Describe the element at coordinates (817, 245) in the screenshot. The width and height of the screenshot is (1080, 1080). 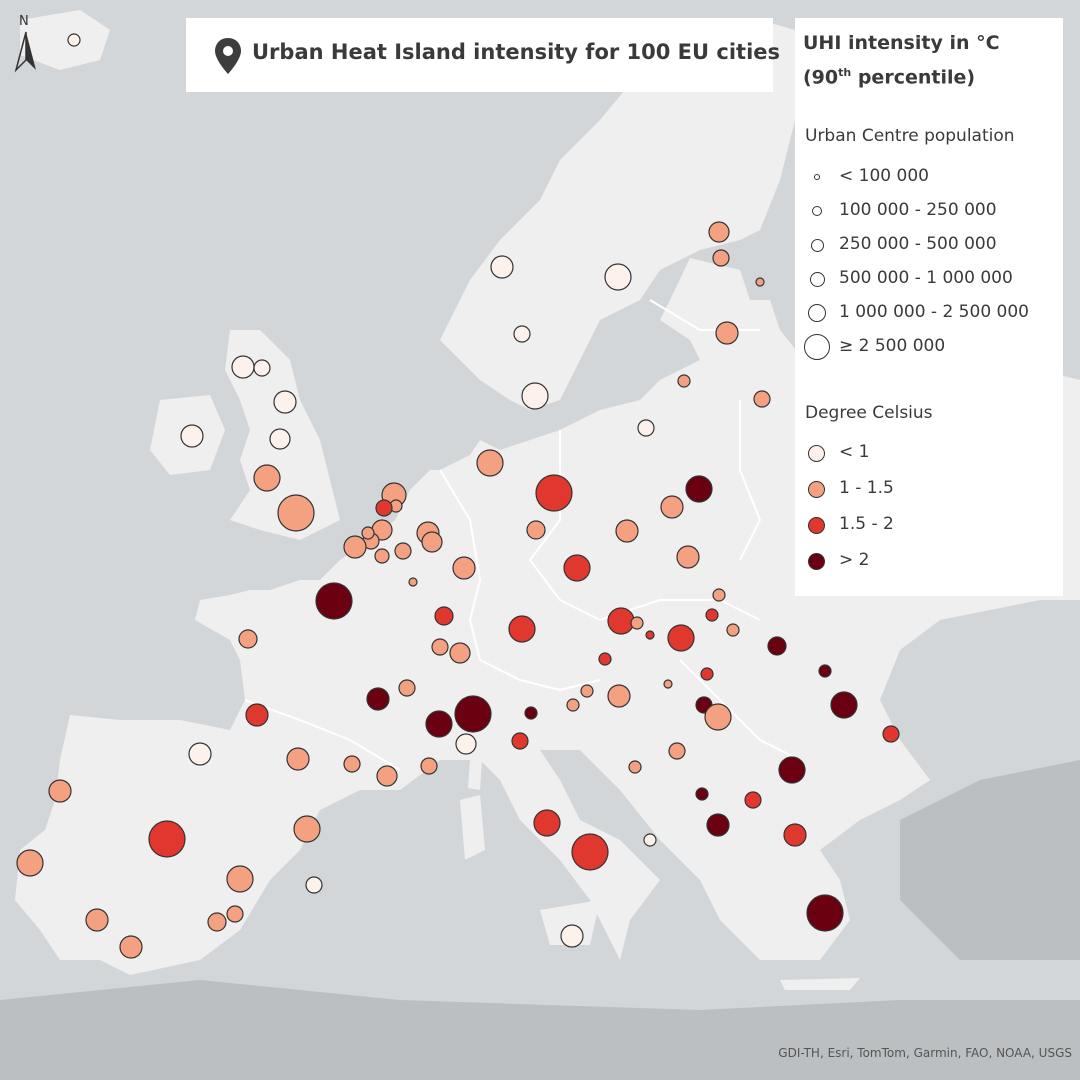
I see `legend-size-symbol` at that location.